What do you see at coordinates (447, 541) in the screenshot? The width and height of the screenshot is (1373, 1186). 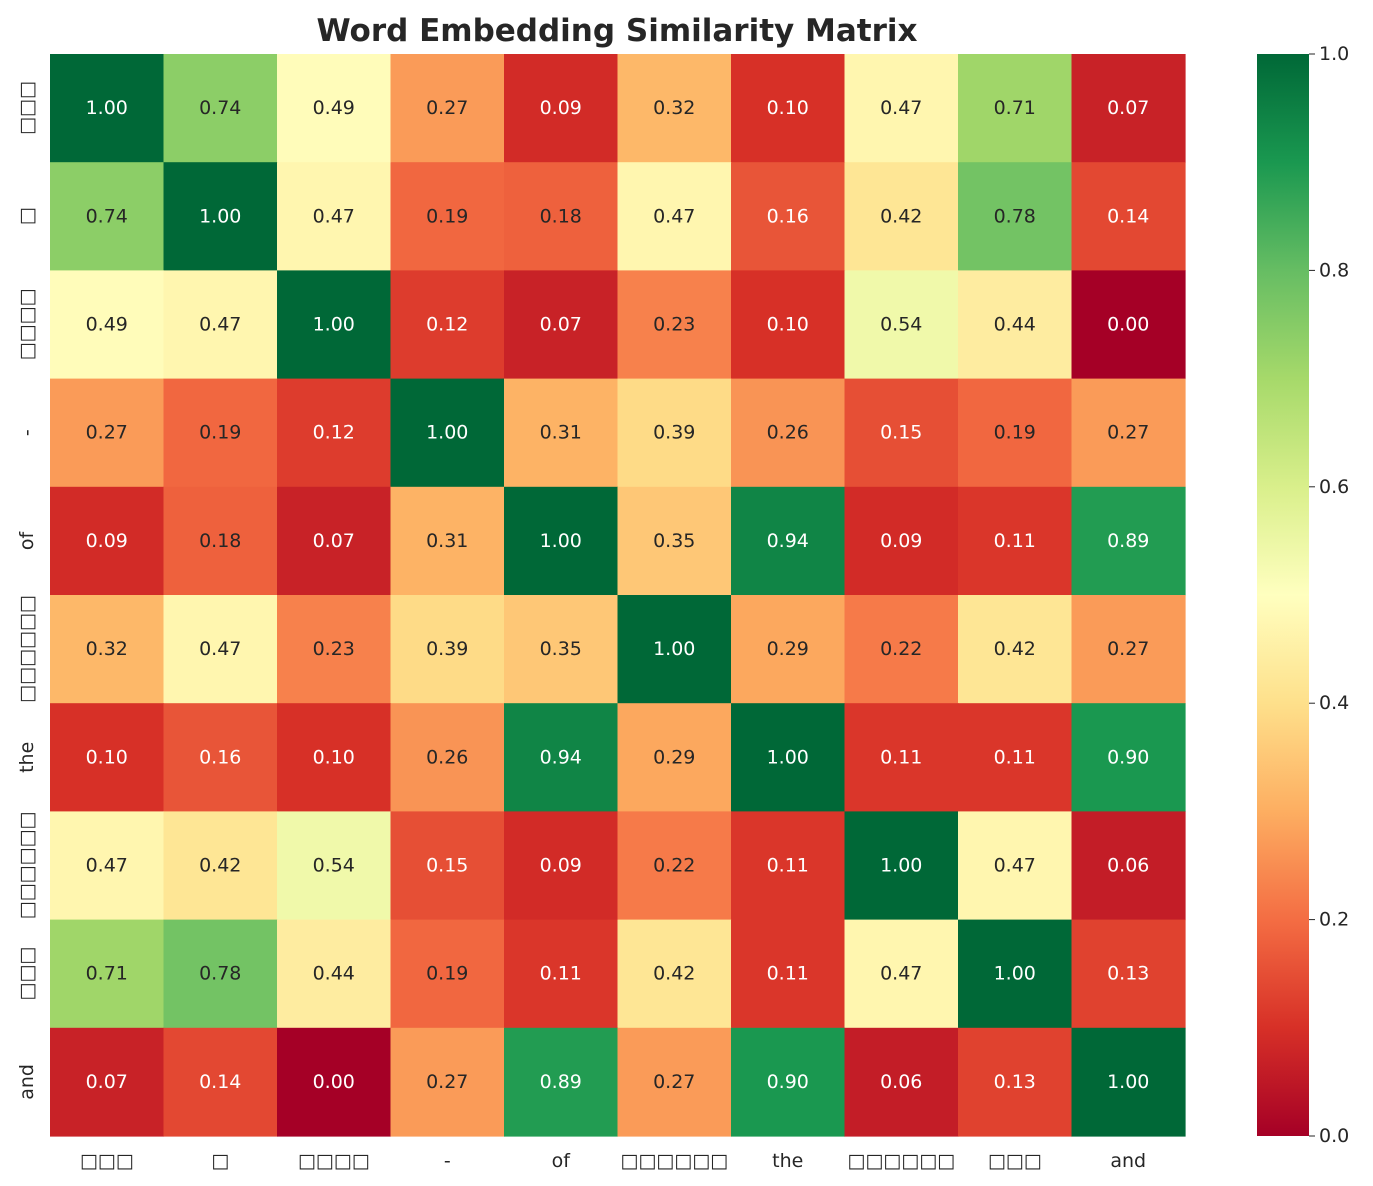 I see `heatmap-cell-r4-c3` at bounding box center [447, 541].